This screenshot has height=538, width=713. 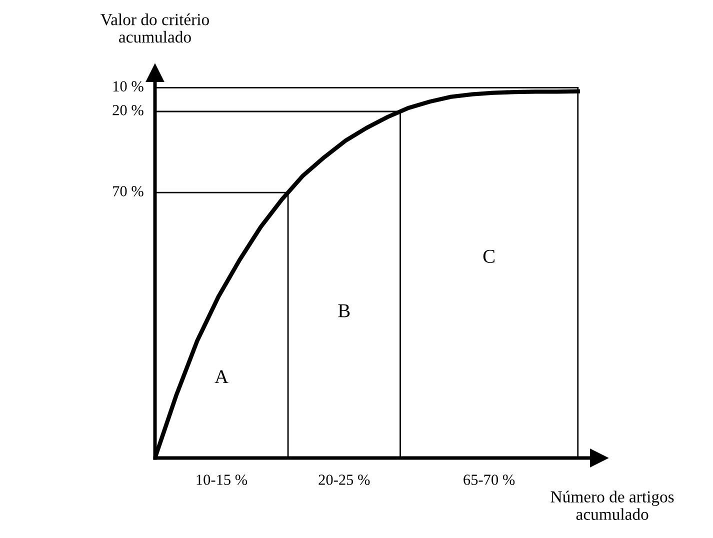 I want to click on text: 65-70 %, so click(x=489, y=479).